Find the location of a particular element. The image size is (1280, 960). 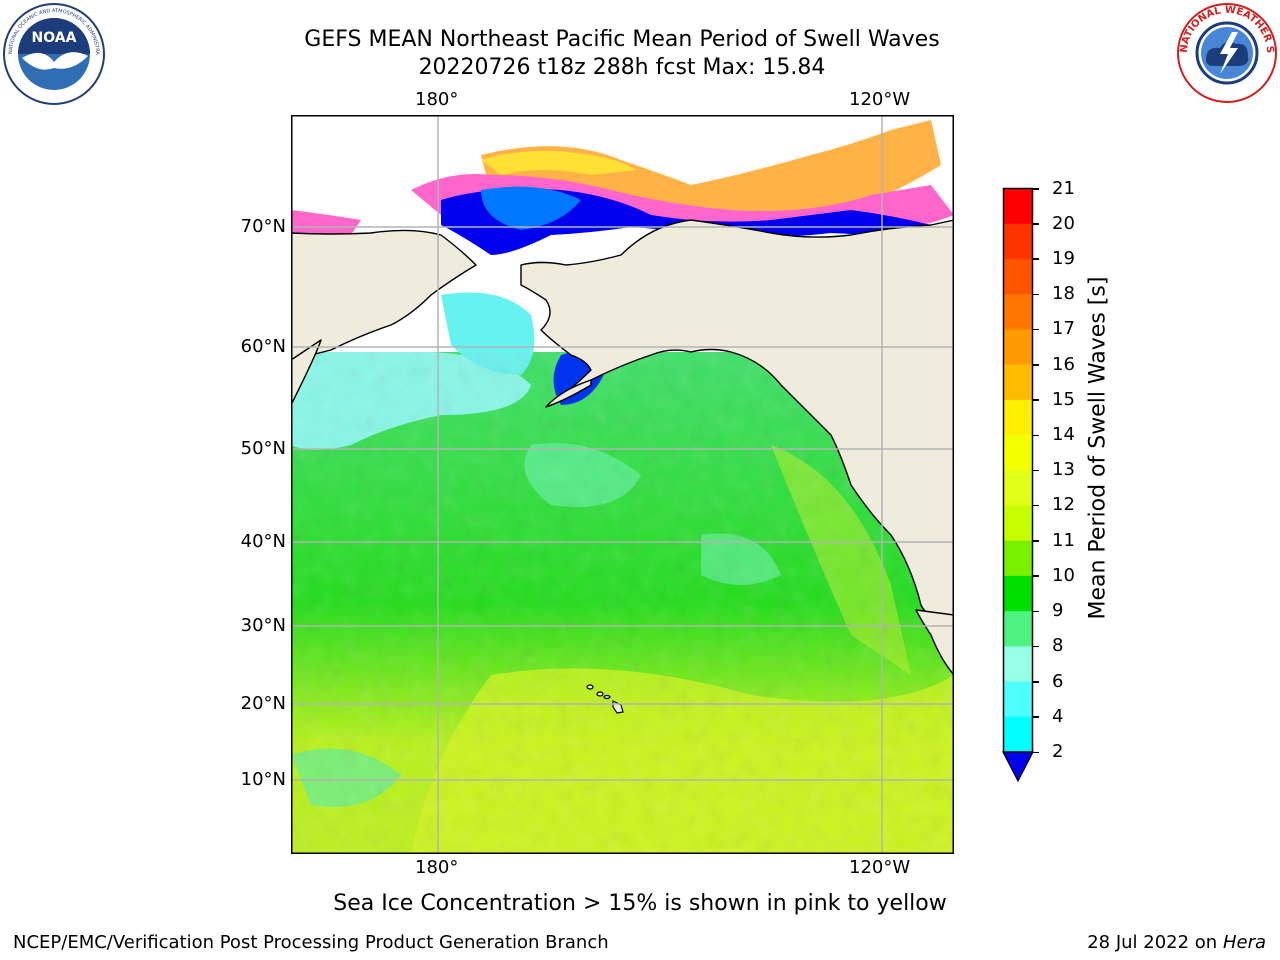

lon-label-top-180: 180° is located at coordinates (437, 99).